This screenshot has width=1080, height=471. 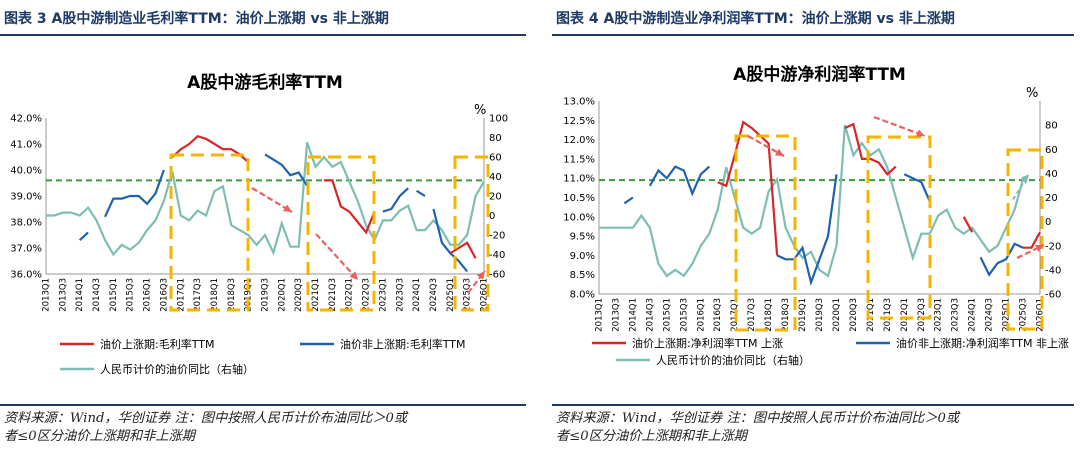 I want to click on left-tick-label: 10.5%, so click(x=579, y=198).